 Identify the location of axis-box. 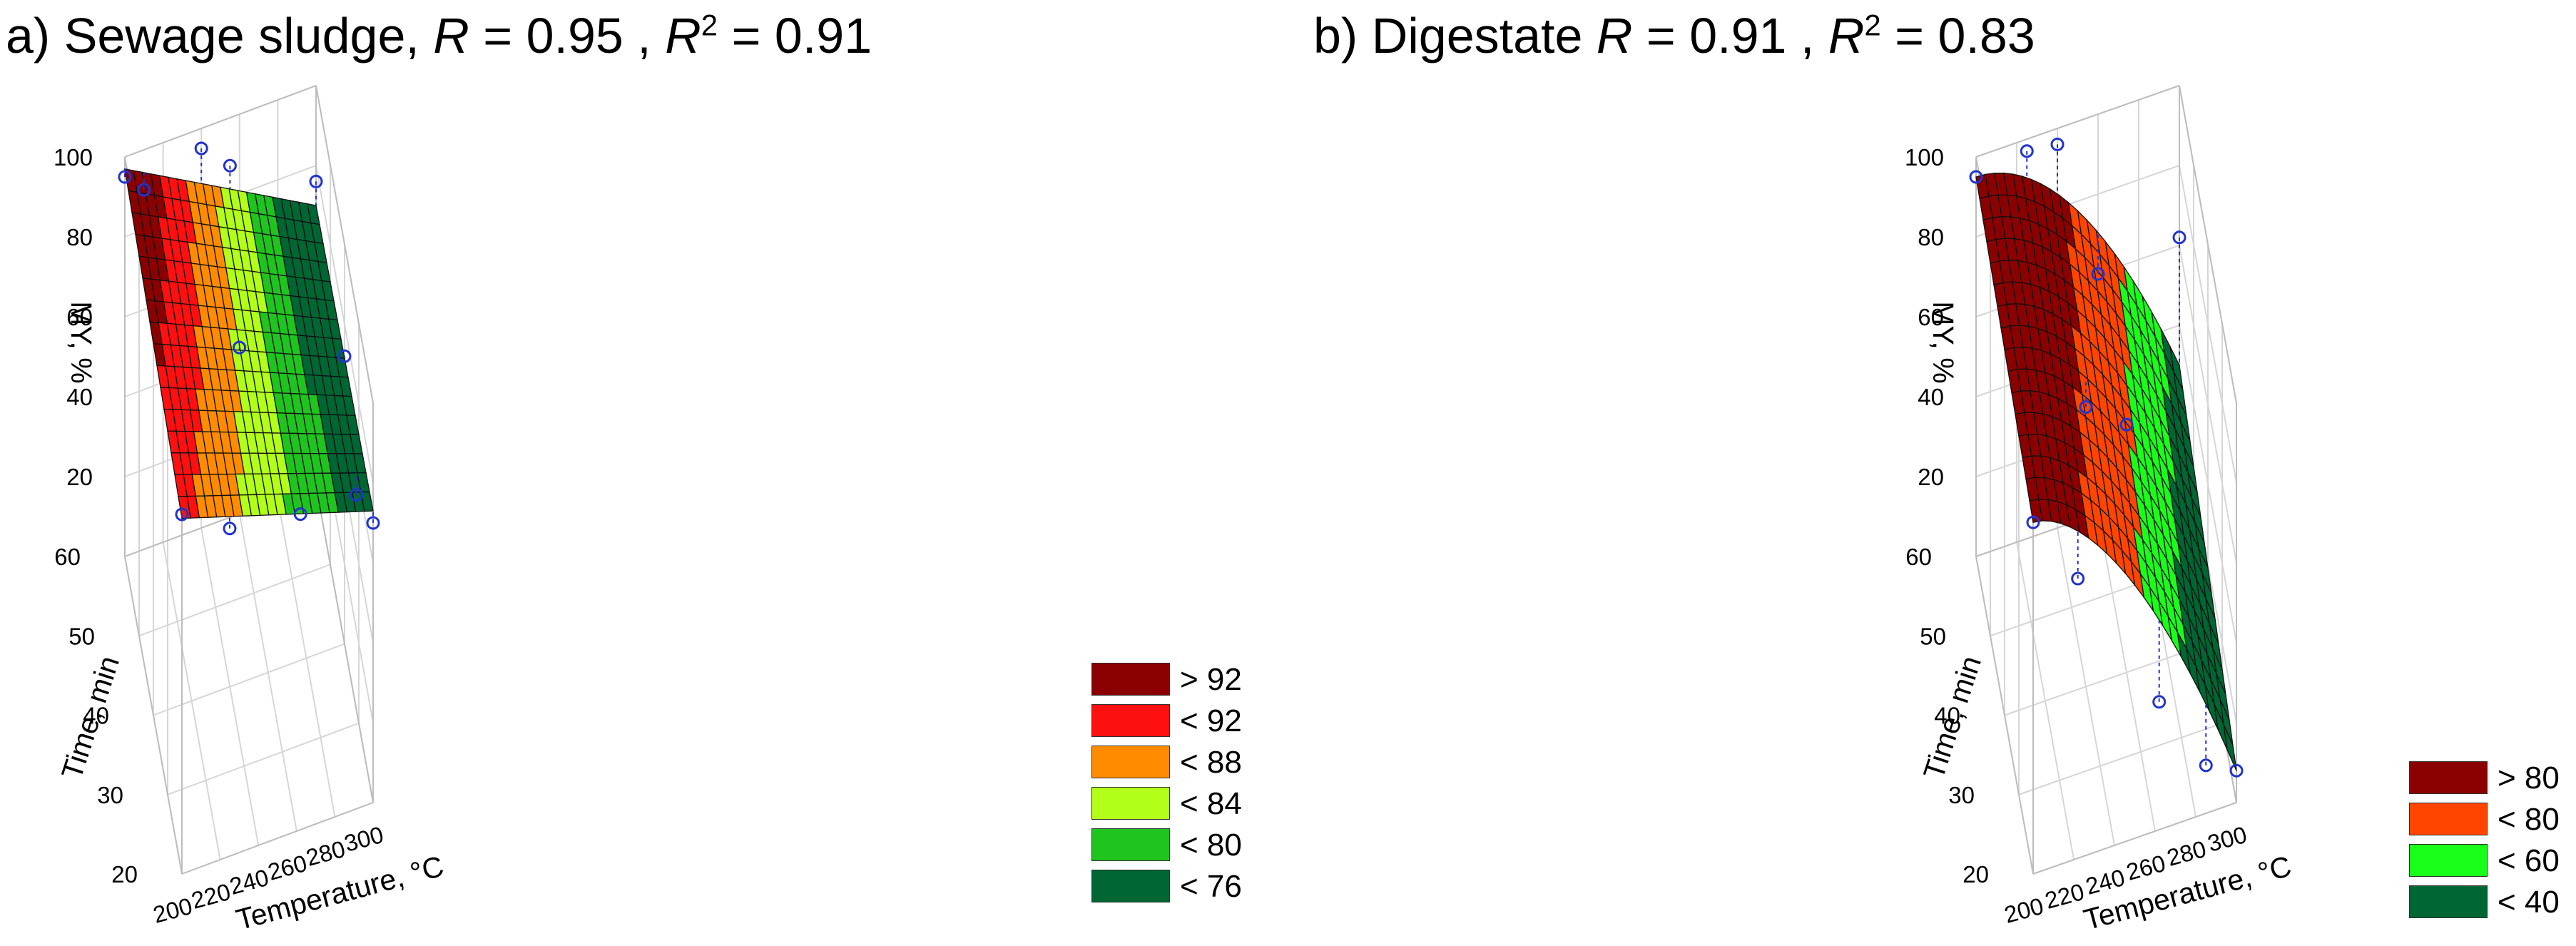
(249, 480).